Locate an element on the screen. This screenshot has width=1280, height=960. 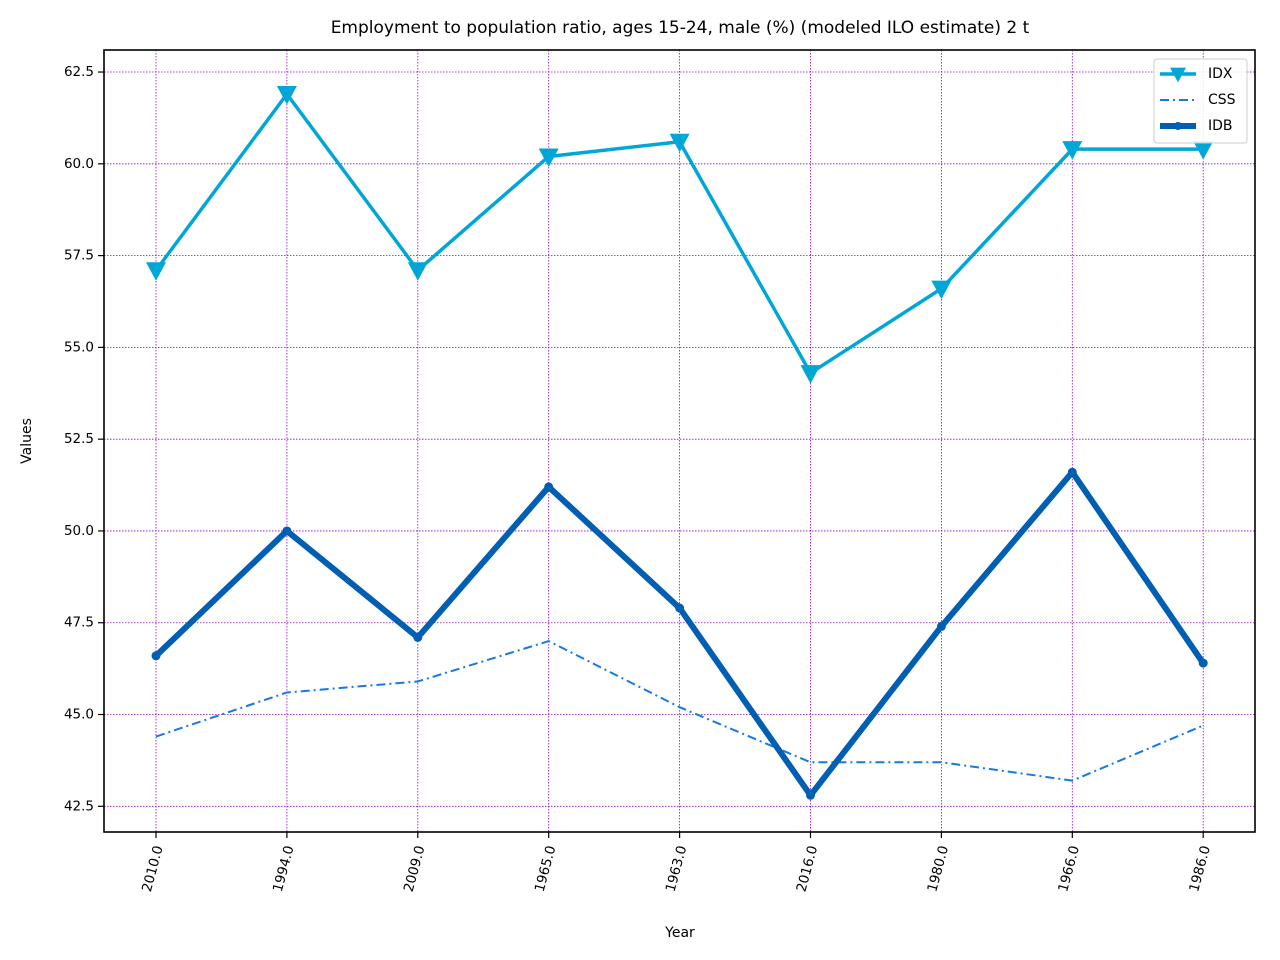
x-tick-label: 1963.0 is located at coordinates (677, 869).